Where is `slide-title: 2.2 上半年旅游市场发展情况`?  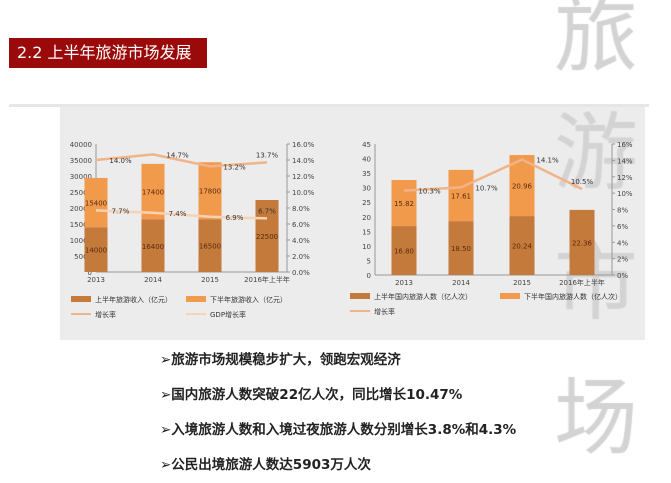 slide-title: 2.2 上半年旅游市场发展情况 is located at coordinates (108, 65).